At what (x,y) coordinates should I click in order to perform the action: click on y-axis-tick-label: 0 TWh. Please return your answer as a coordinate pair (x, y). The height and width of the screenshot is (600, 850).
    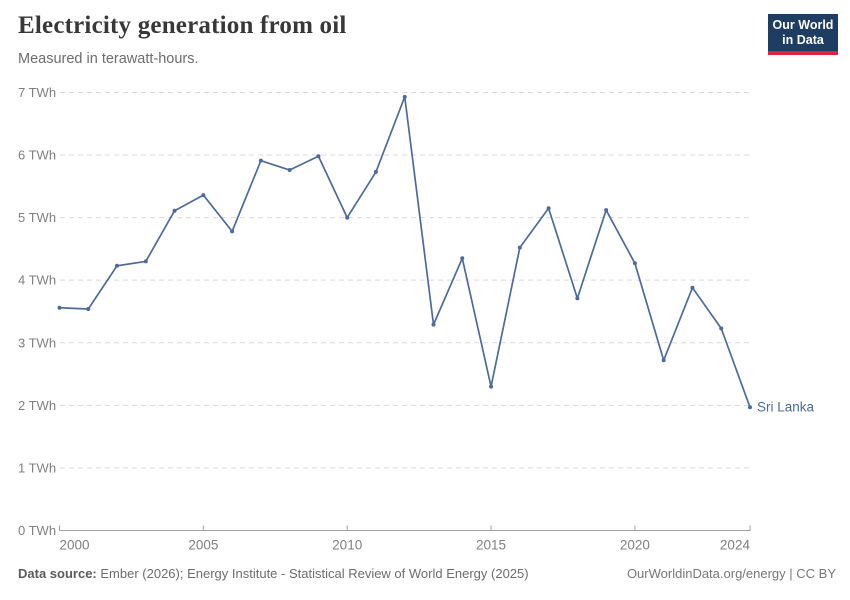
    Looking at the image, I should click on (37, 530).